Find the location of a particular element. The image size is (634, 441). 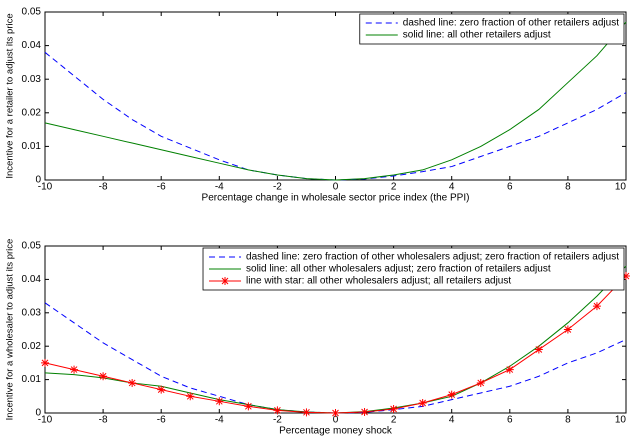

legend-label: solid line: all other retailers adjust is located at coordinates (477, 35).